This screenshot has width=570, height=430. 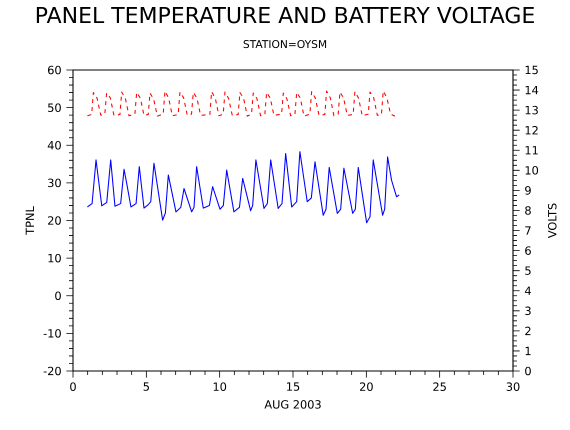 What do you see at coordinates (528, 351) in the screenshot?
I see `y2-tick-label: 1` at bounding box center [528, 351].